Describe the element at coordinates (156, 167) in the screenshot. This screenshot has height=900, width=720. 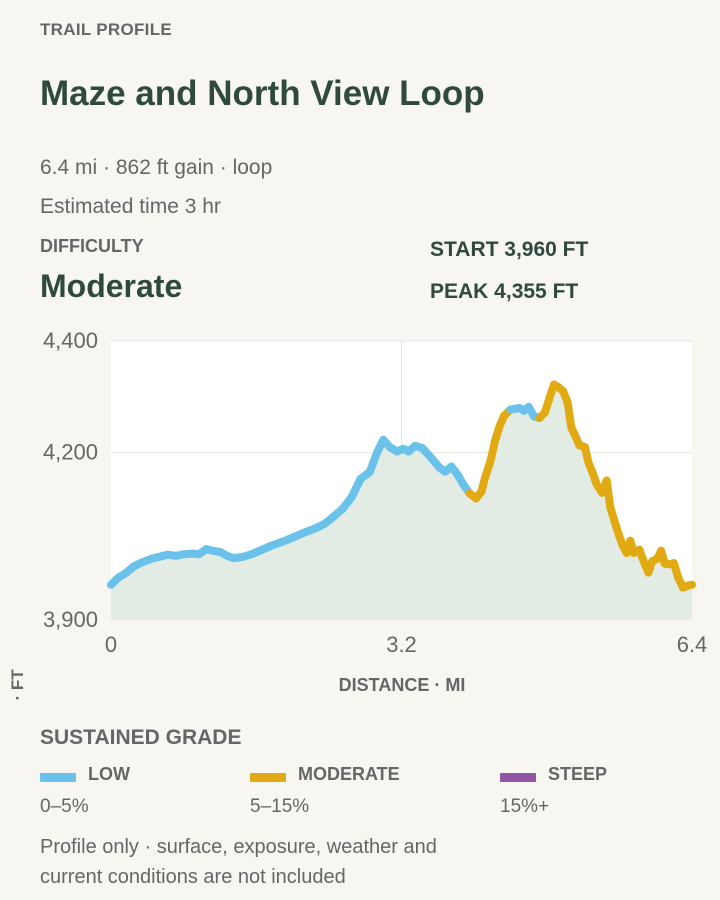
I see `trail-summary: 6.4 mi · 862 ft gain · loop` at that location.